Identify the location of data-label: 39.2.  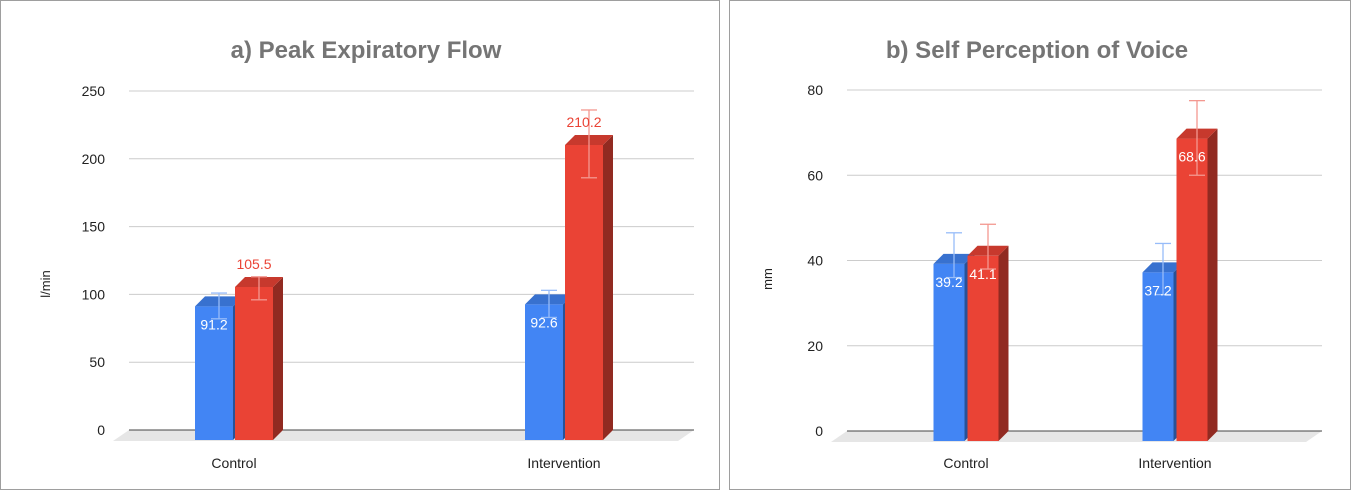
(948, 282).